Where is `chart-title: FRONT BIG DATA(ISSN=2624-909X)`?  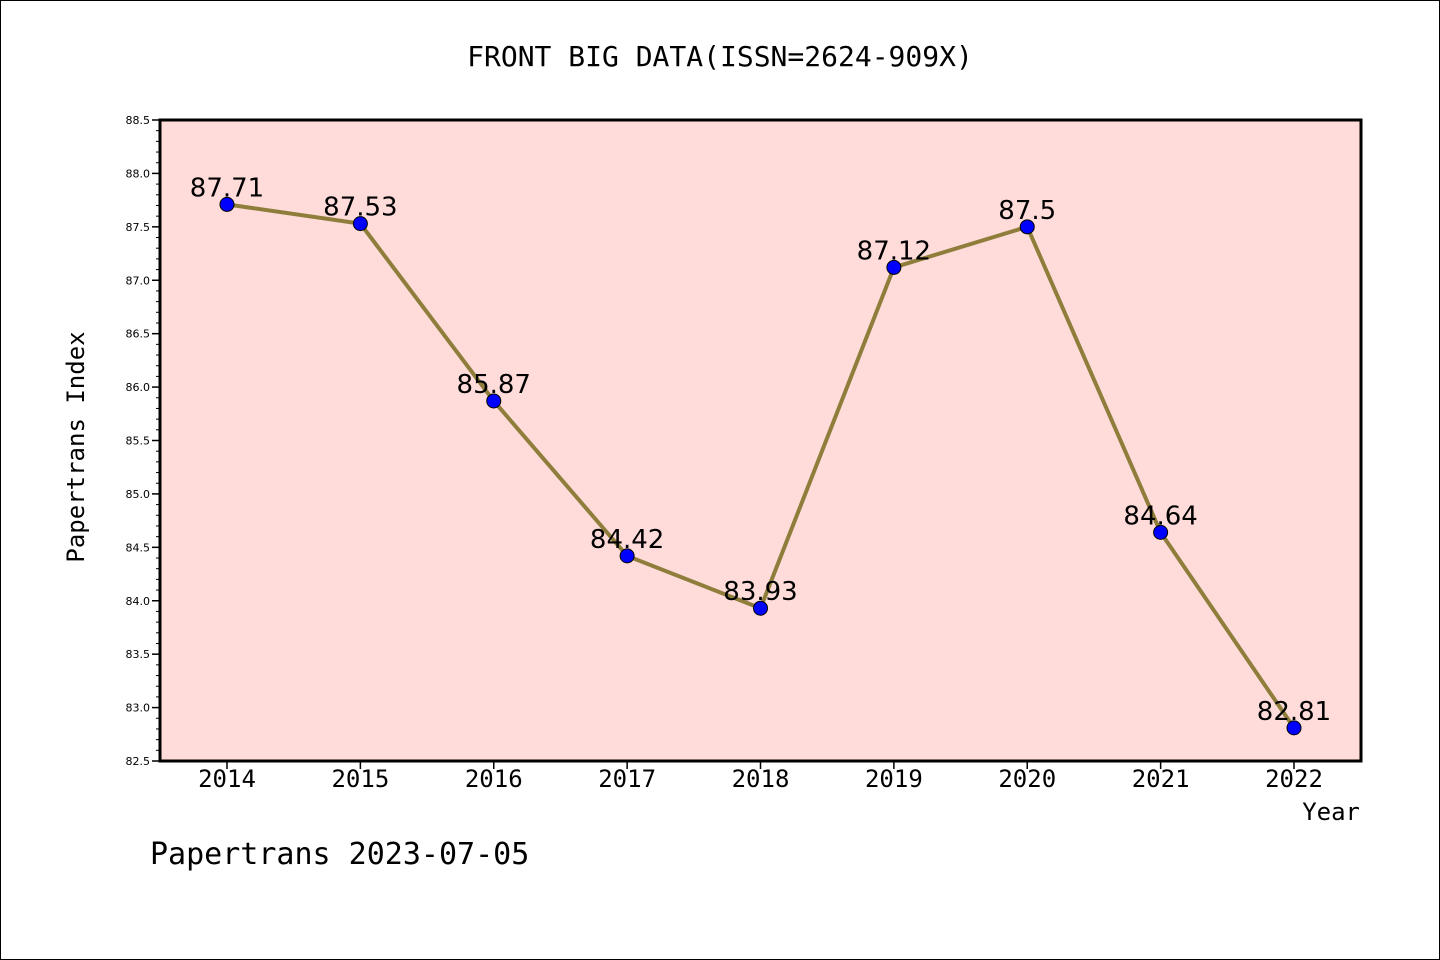 chart-title: FRONT BIG DATA(ISSN=2624-909X) is located at coordinates (720, 56).